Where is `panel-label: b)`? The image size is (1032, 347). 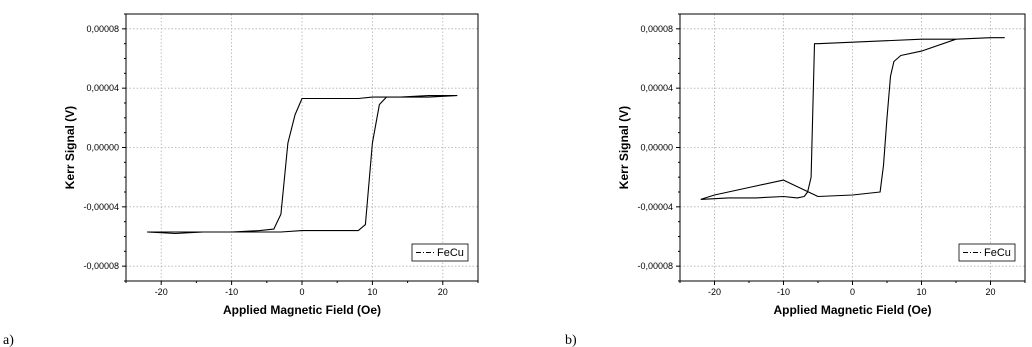 panel-label: b) is located at coordinates (571, 340).